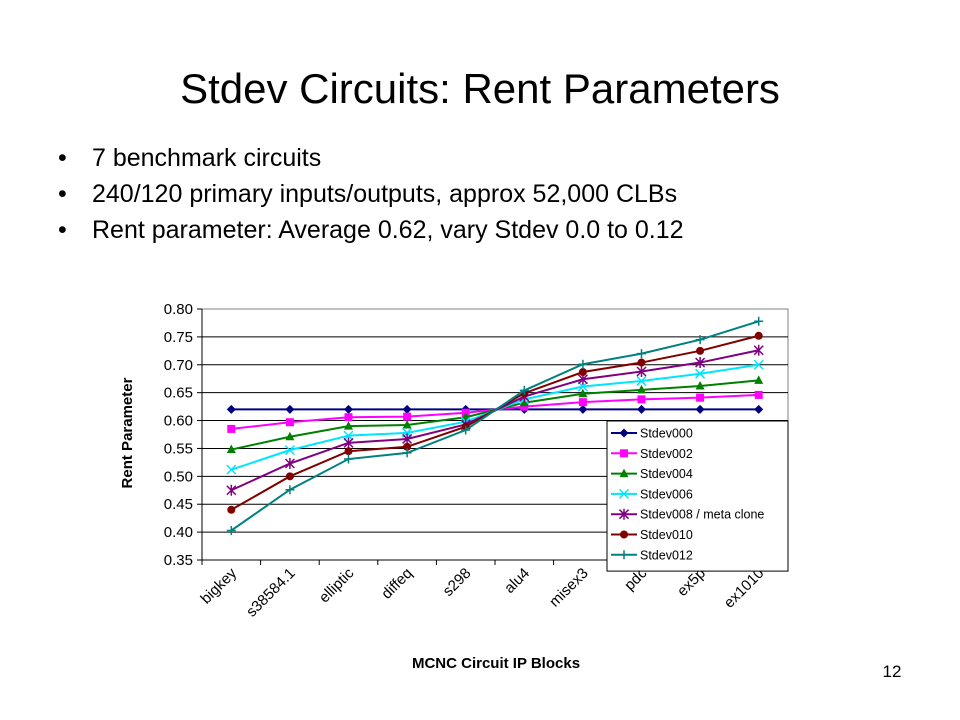 This screenshot has height=720, width=960. I want to click on x-tick-label: bigkey, so click(218, 585).